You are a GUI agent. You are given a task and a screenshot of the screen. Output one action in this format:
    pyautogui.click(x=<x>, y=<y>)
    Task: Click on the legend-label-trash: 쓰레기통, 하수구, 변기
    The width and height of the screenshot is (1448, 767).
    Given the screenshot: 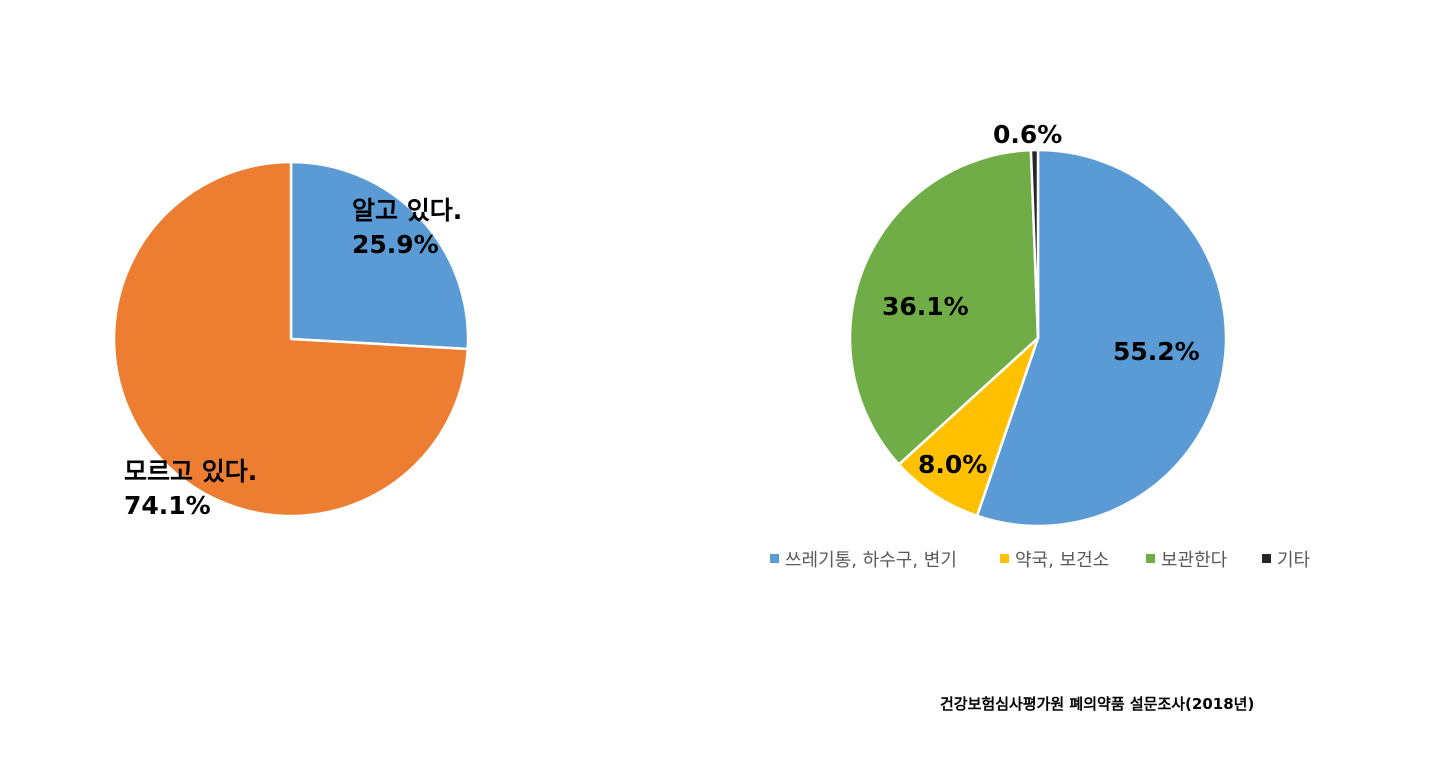 What is the action you would take?
    pyautogui.click(x=871, y=560)
    